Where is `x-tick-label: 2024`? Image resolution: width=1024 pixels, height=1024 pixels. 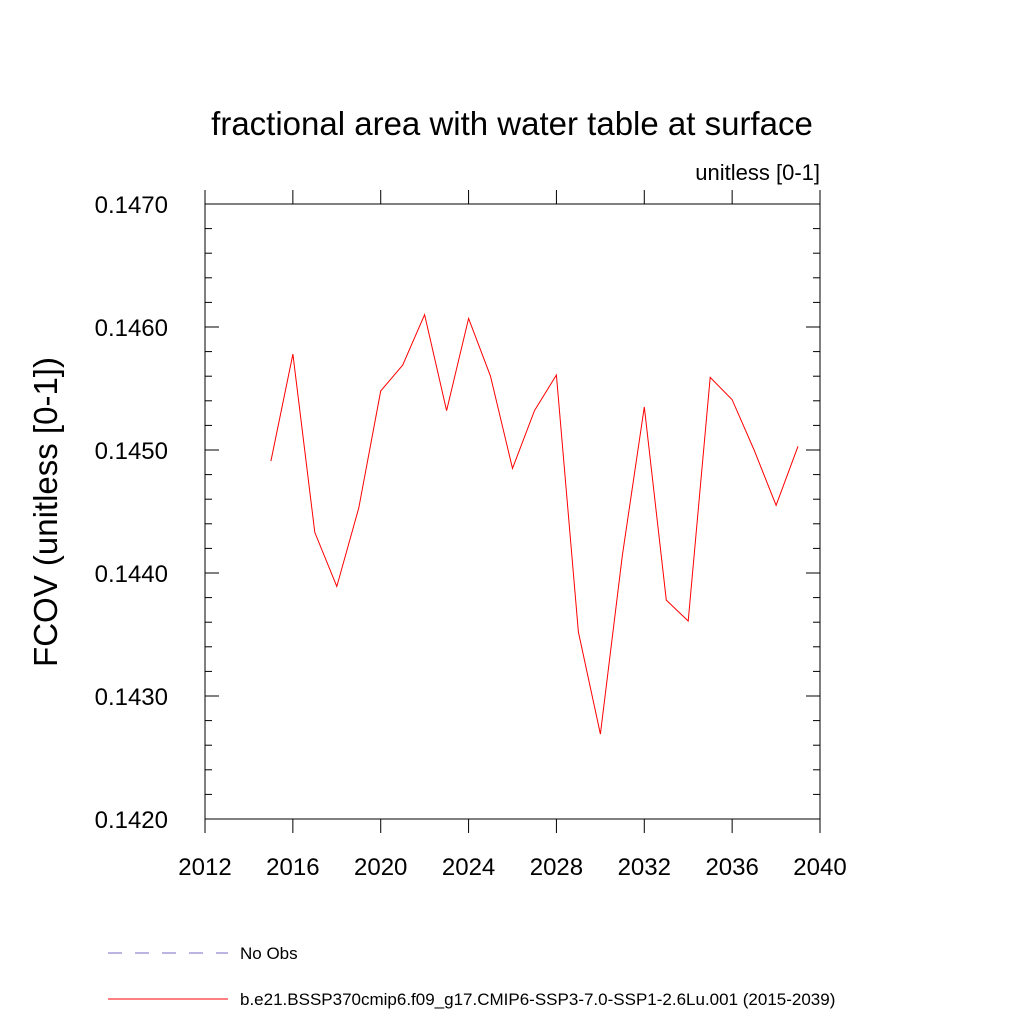
x-tick-label: 2024 is located at coordinates (468, 867).